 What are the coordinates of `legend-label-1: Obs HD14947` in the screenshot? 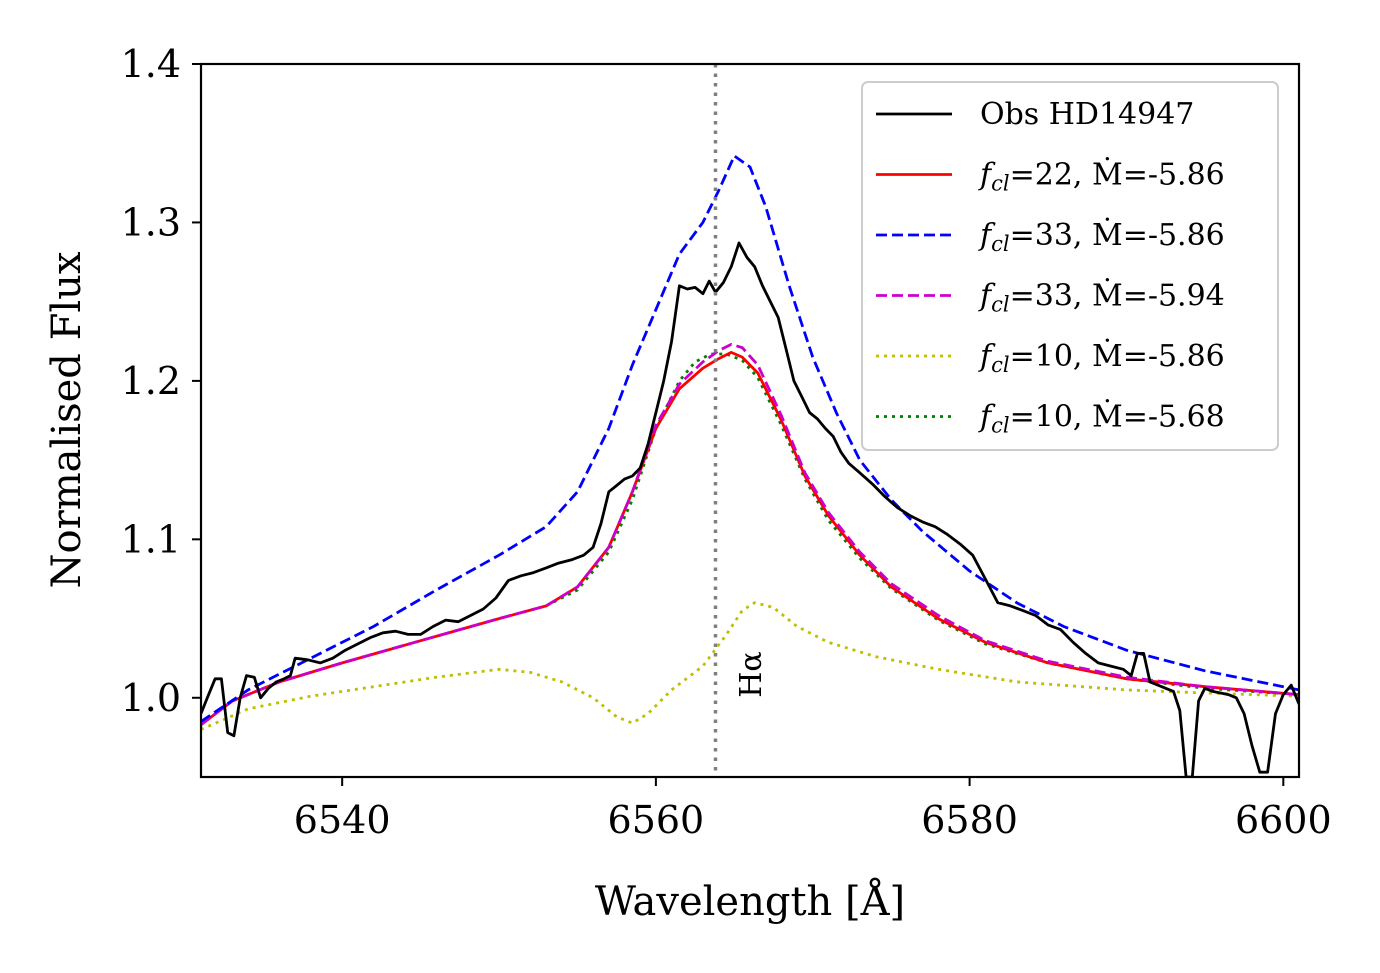 It's located at (1087, 114).